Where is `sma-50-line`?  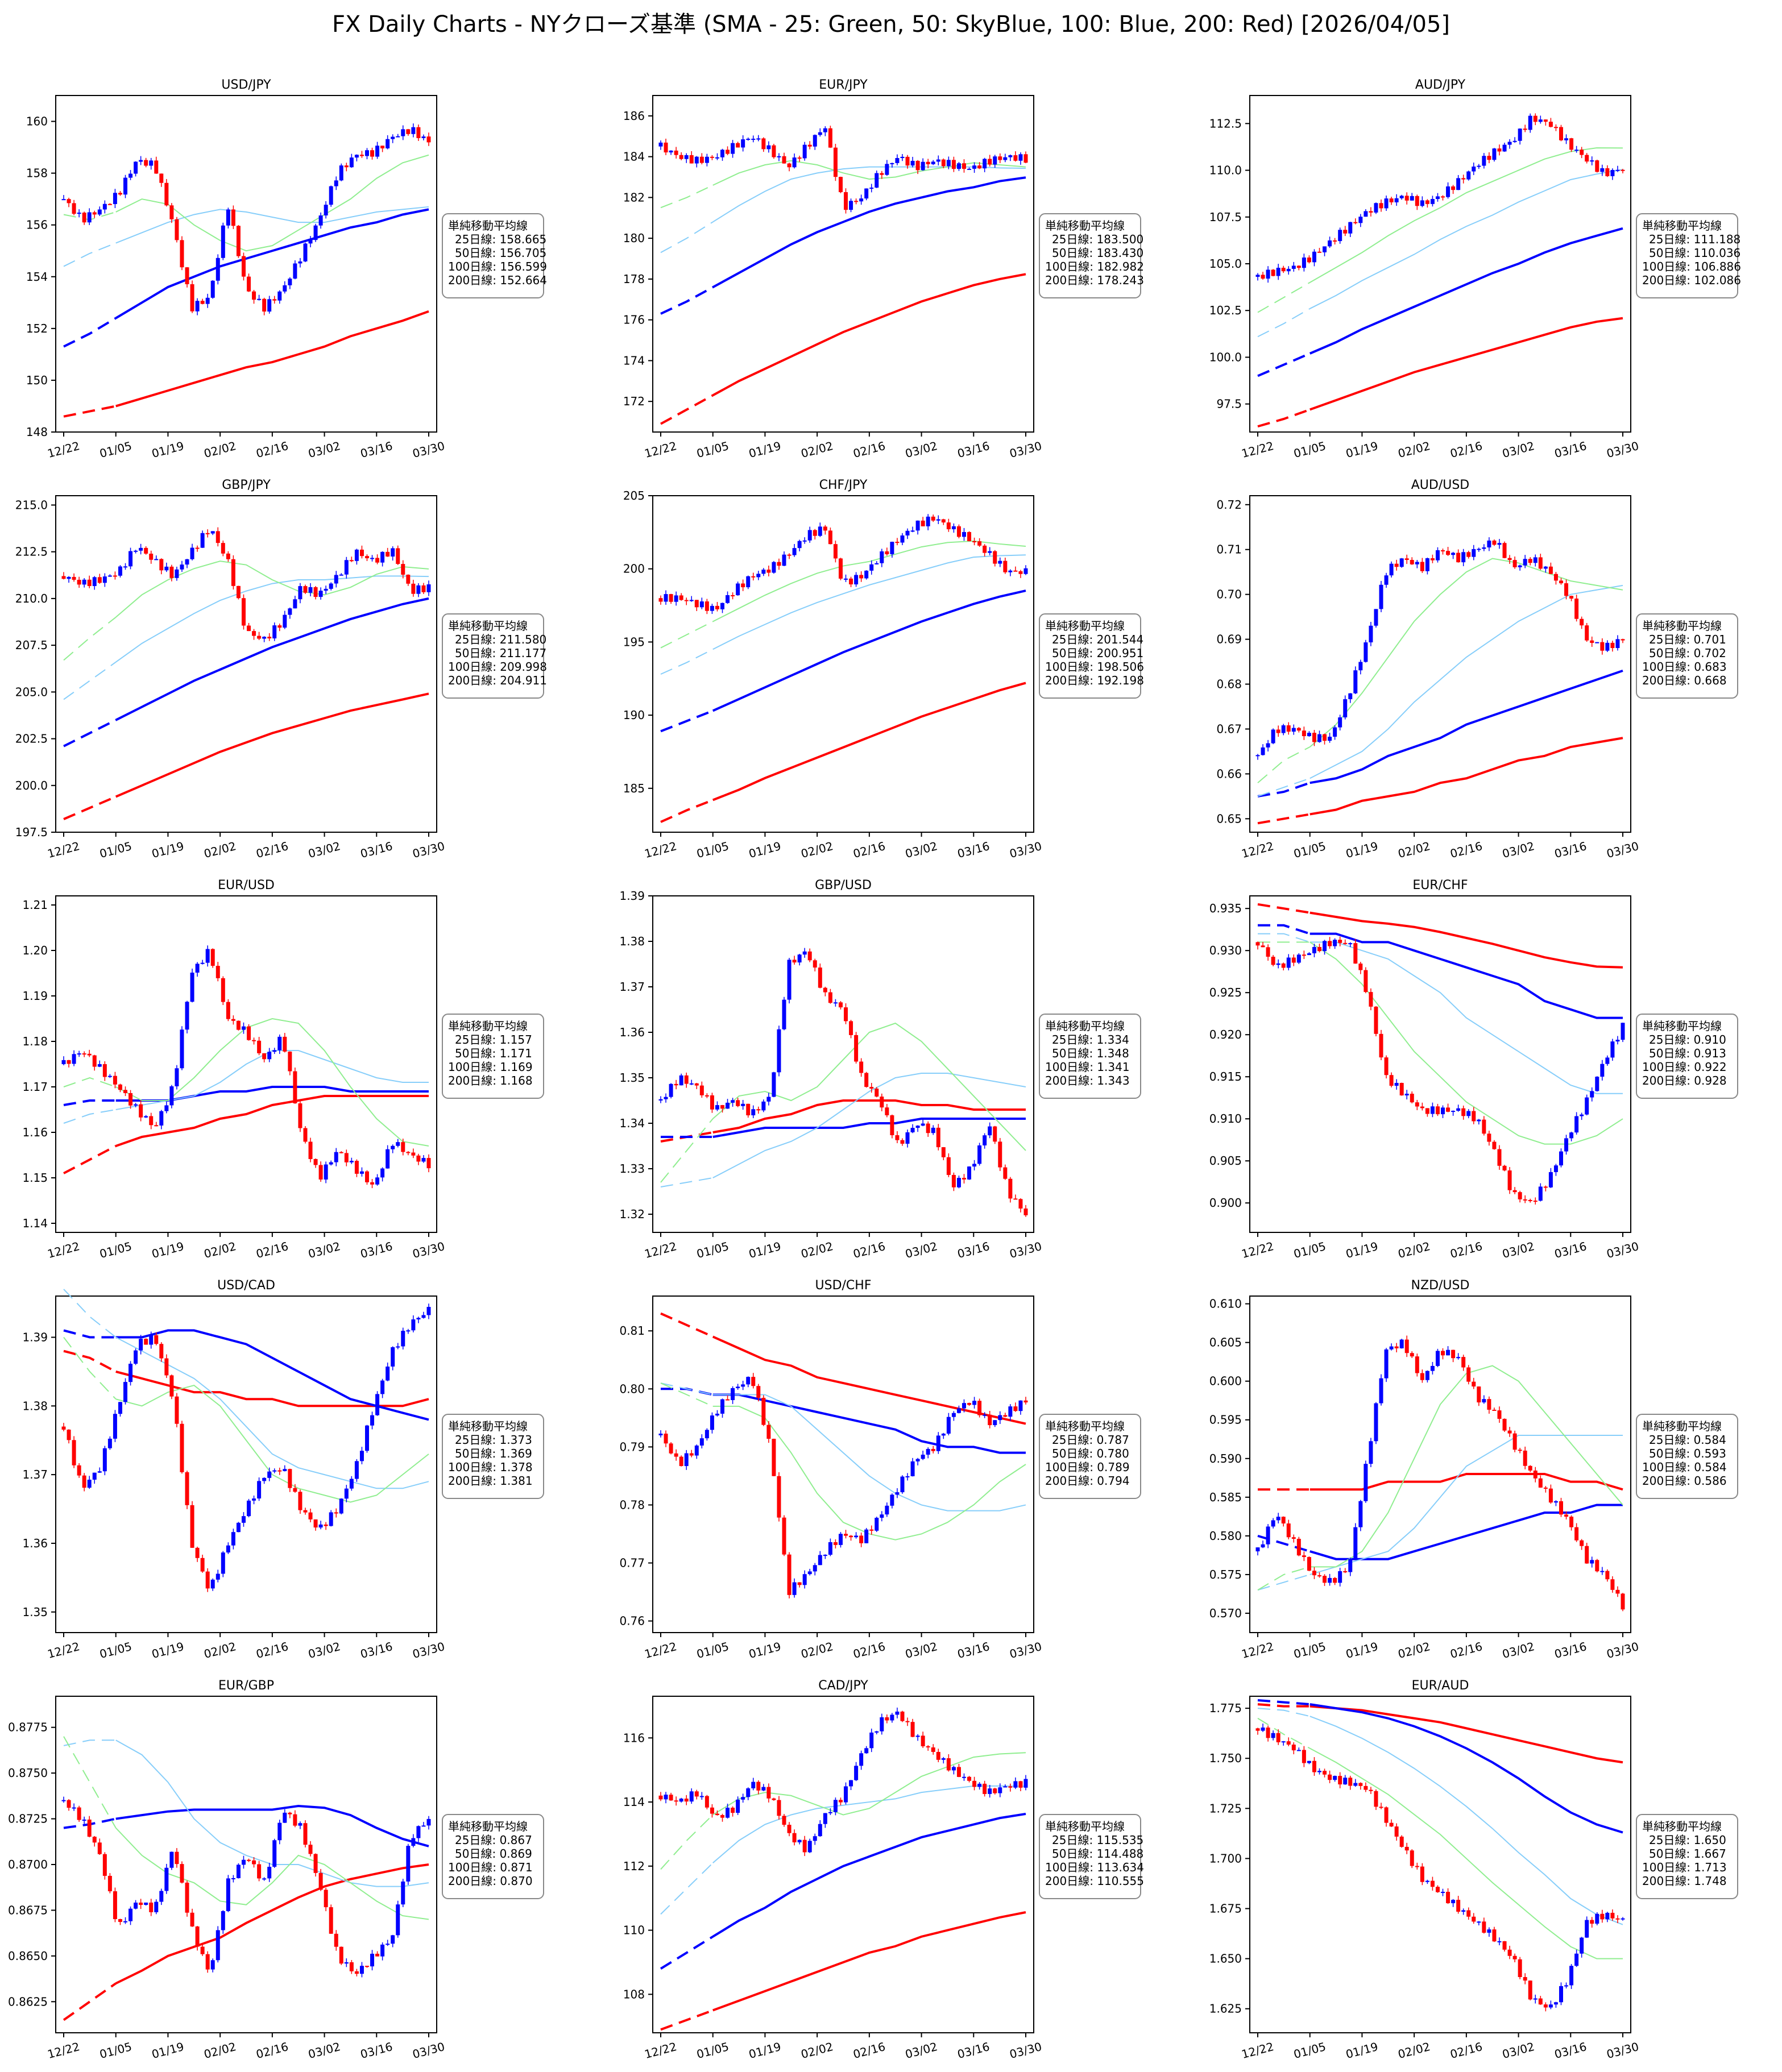 sma-50-line is located at coordinates (869, 602).